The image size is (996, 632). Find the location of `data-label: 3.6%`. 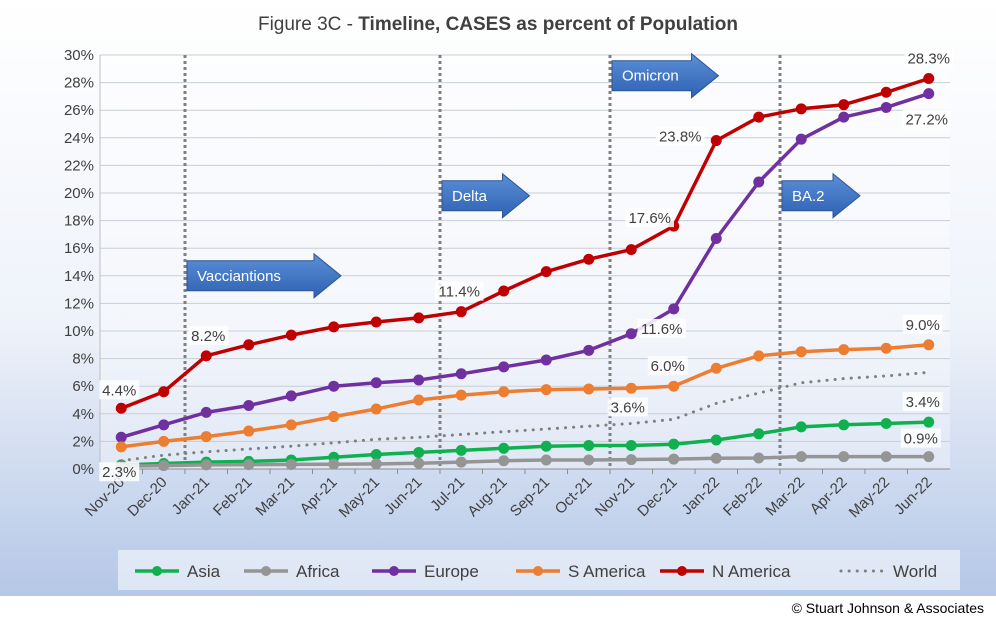

data-label: 3.6% is located at coordinates (628, 407).